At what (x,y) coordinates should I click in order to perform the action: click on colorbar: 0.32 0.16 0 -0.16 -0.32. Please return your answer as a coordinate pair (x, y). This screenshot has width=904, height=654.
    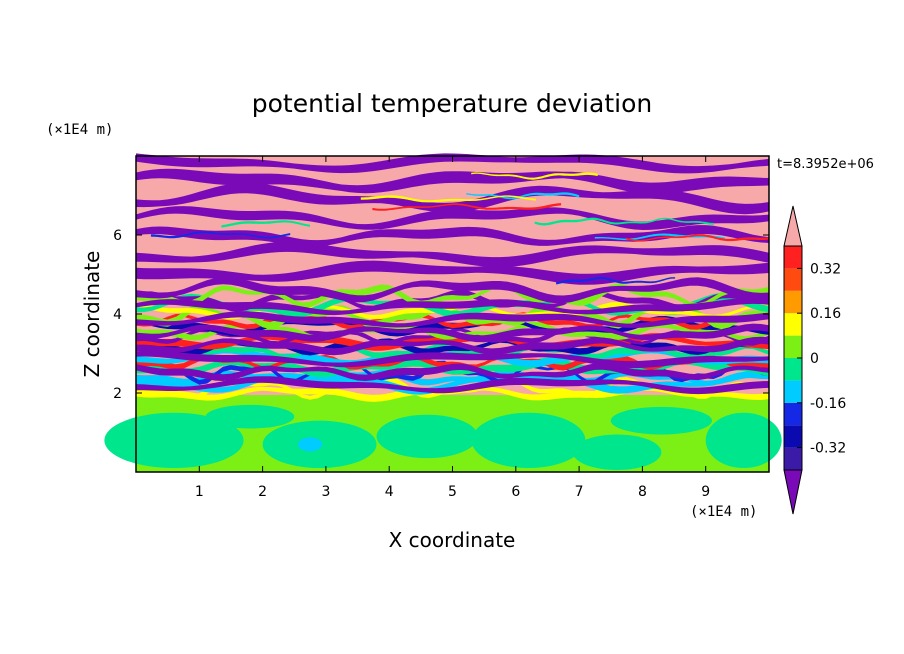
    Looking at the image, I should click on (814, 360).